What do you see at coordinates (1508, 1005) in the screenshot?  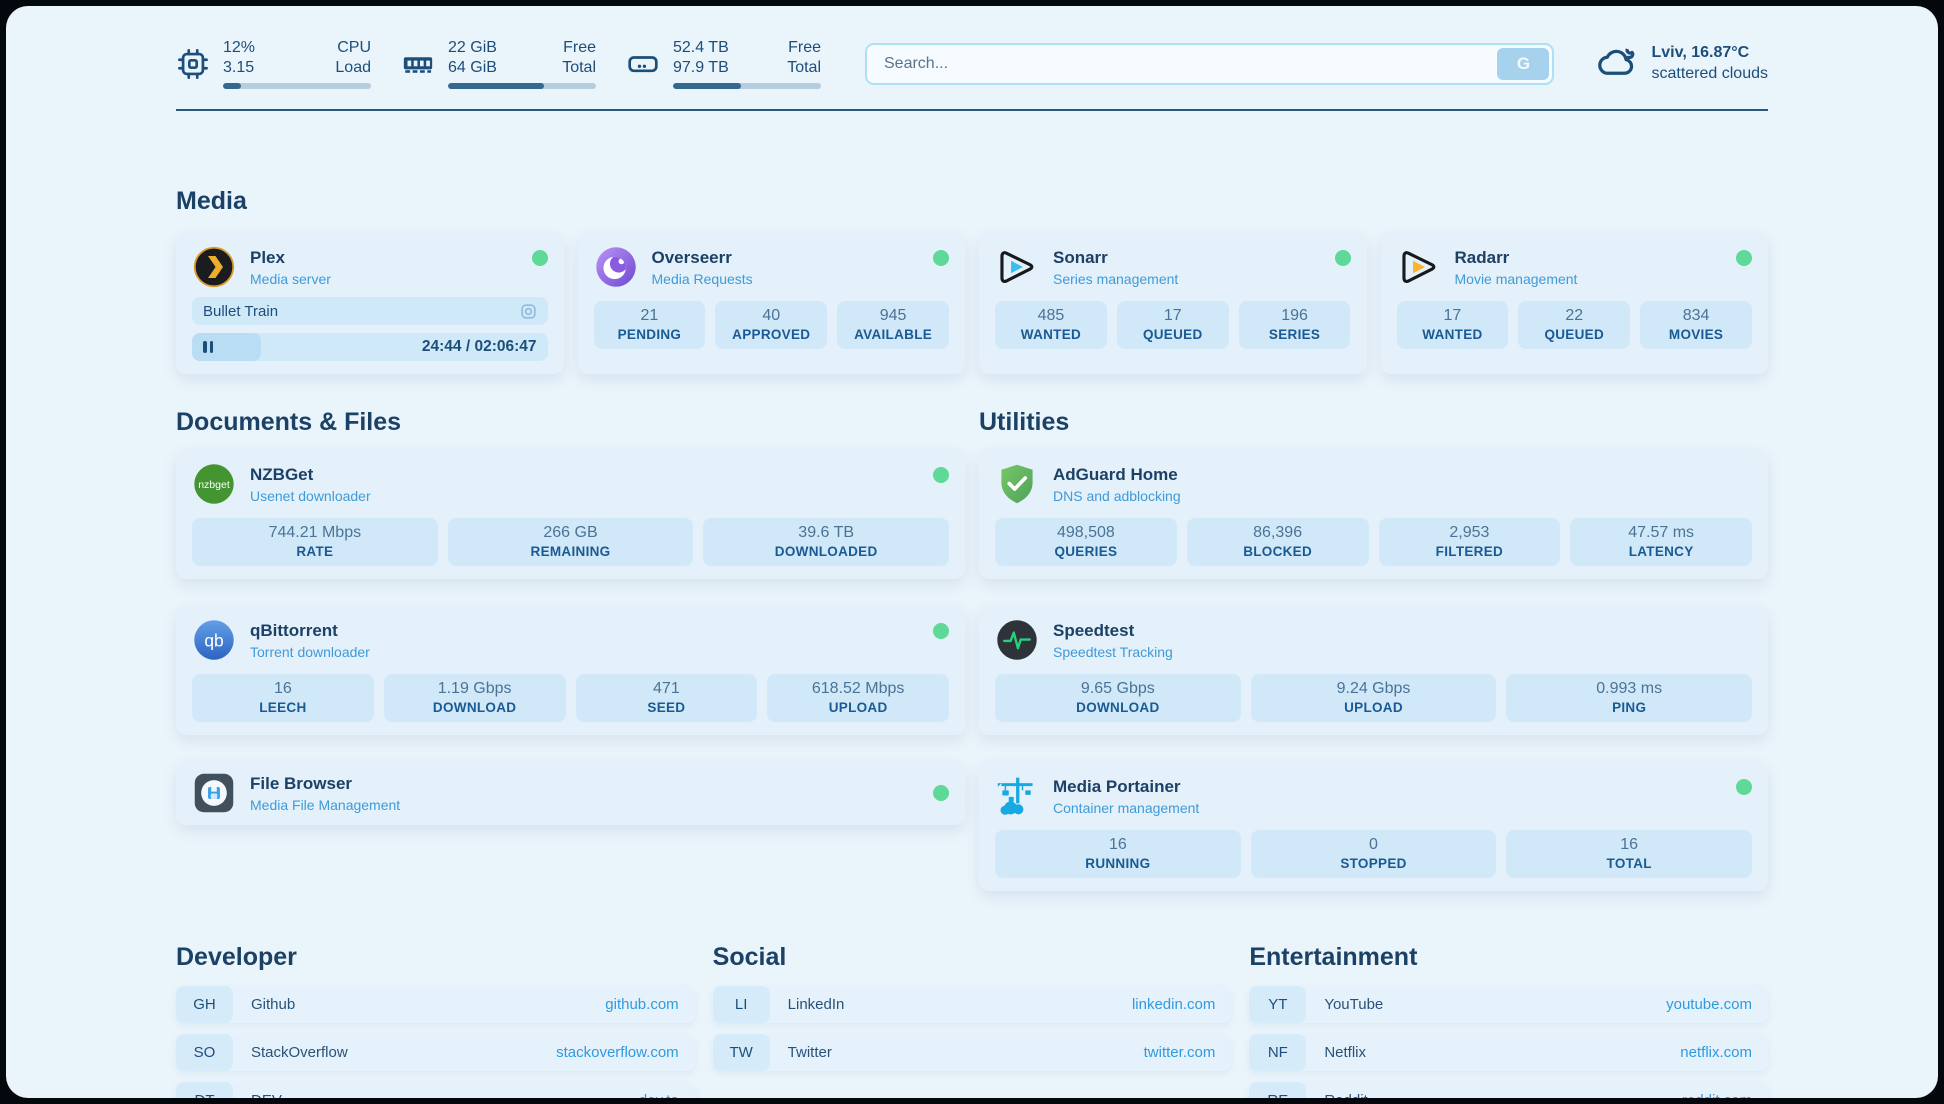 I see `bookmark-youtube: YT YouTube youtube.com` at bounding box center [1508, 1005].